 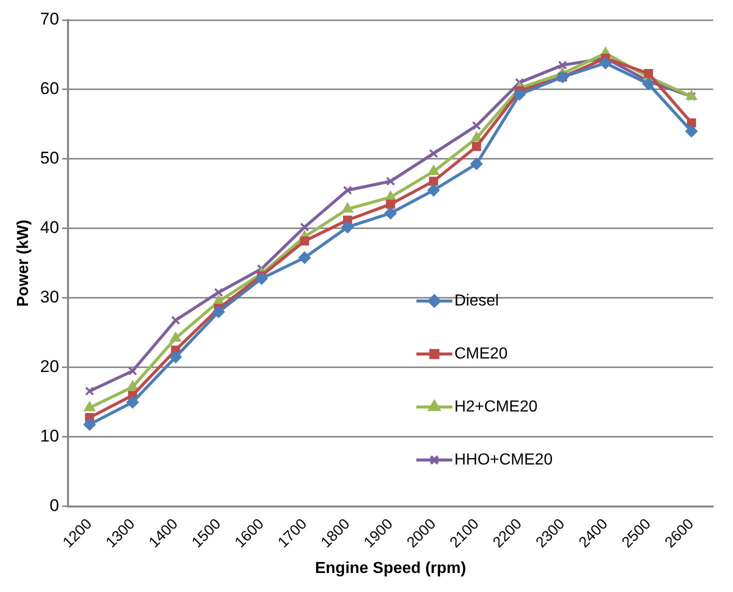 What do you see at coordinates (50, 436) in the screenshot?
I see `y-tick-label: 10` at bounding box center [50, 436].